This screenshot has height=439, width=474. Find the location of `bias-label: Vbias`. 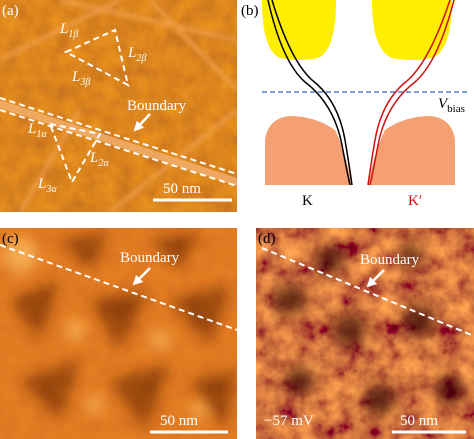

bias-label: Vbias is located at coordinates (451, 105).